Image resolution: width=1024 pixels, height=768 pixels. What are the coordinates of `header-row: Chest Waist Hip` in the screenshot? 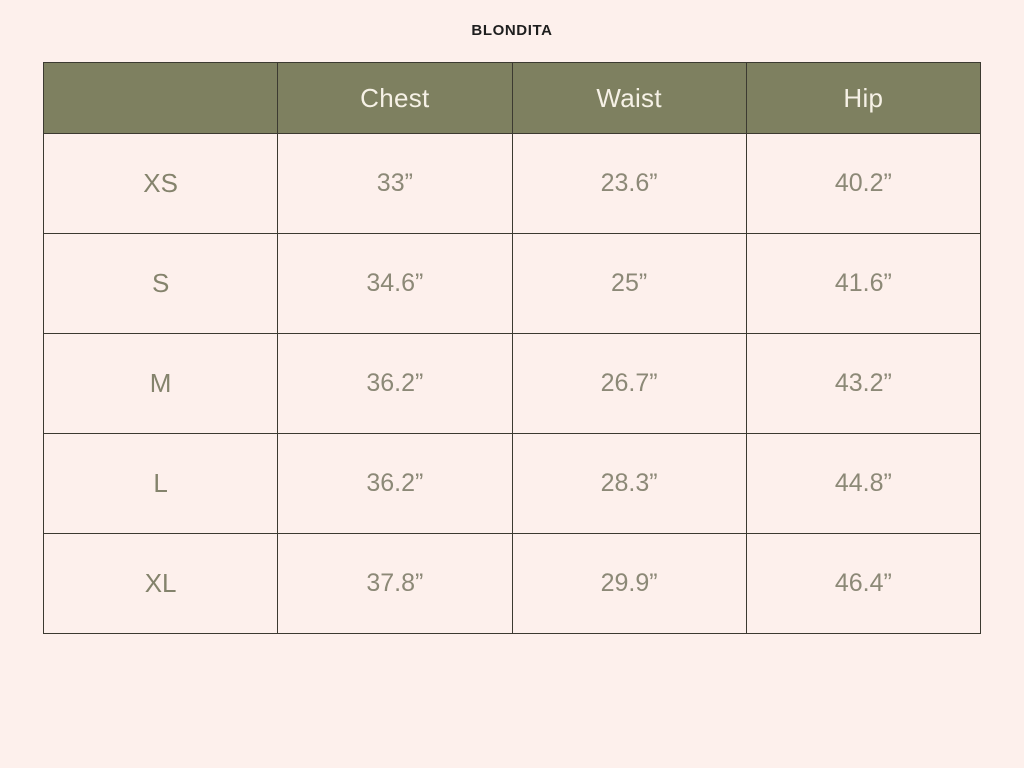 It's located at (512, 98).